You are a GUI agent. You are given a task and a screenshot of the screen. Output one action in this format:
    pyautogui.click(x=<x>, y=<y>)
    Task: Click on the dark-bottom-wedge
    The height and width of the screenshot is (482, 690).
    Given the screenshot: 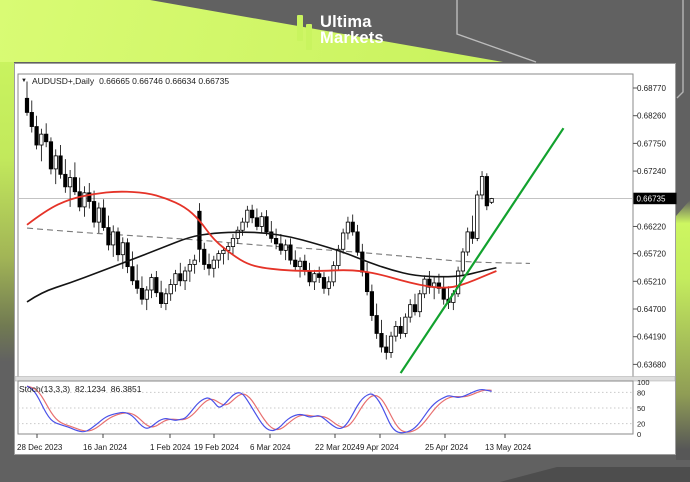 What is the action you would take?
    pyautogui.click(x=595, y=474)
    